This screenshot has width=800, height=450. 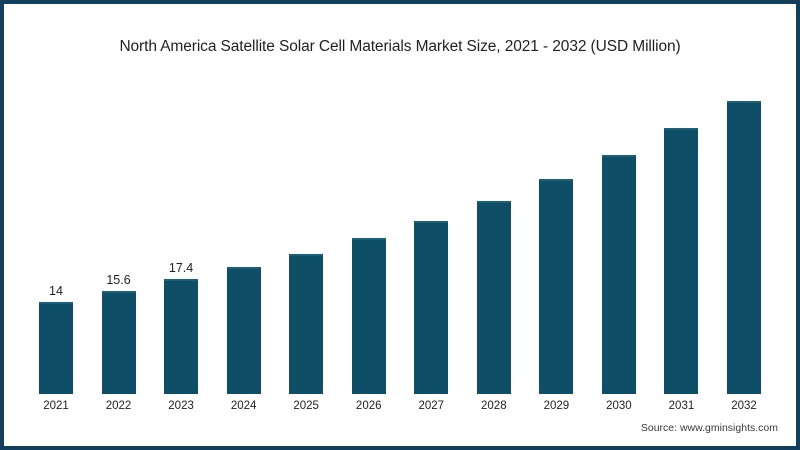 What do you see at coordinates (118, 280) in the screenshot?
I see `bar-value-label: 15.6` at bounding box center [118, 280].